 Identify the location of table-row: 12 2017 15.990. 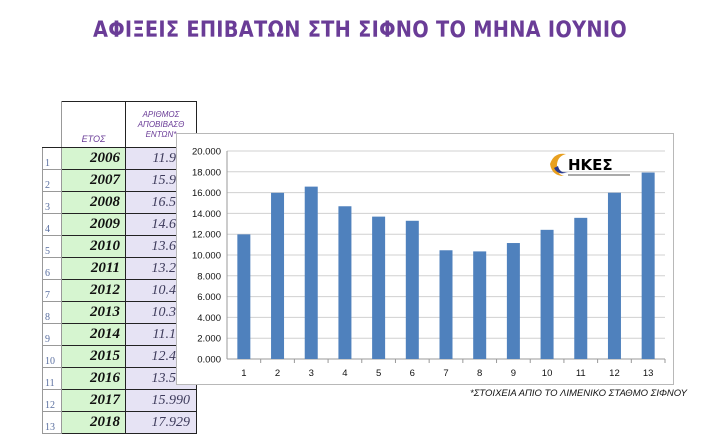
(119, 400).